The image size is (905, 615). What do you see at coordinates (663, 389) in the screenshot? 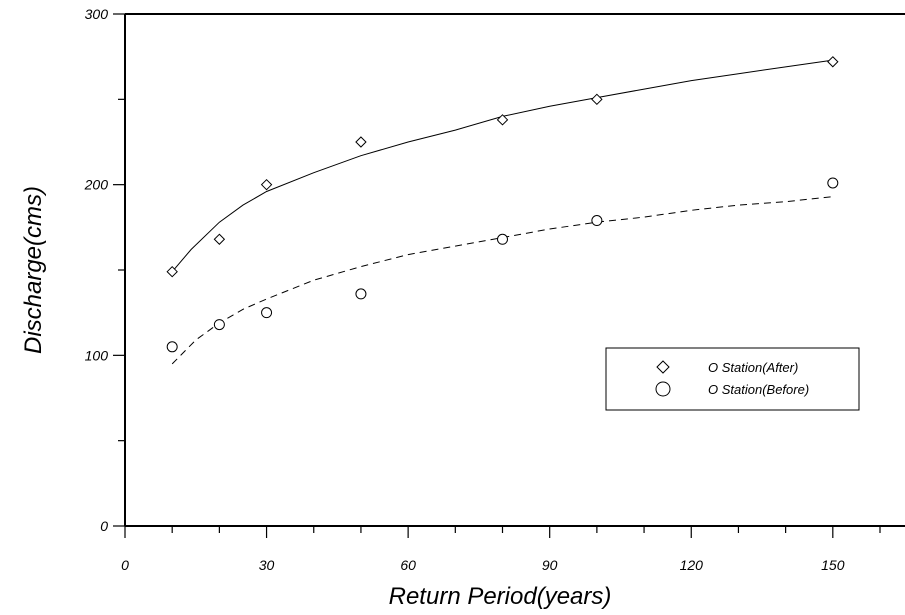
I see `legend-marker-circle` at bounding box center [663, 389].